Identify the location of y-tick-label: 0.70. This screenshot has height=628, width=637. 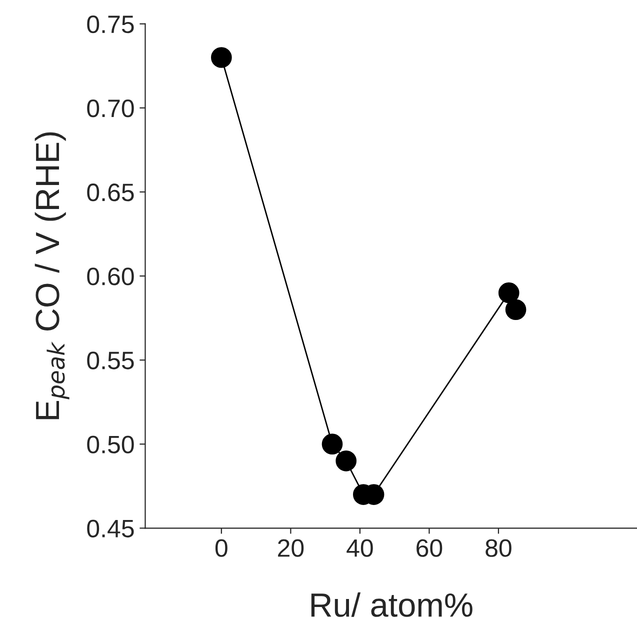
(110, 109).